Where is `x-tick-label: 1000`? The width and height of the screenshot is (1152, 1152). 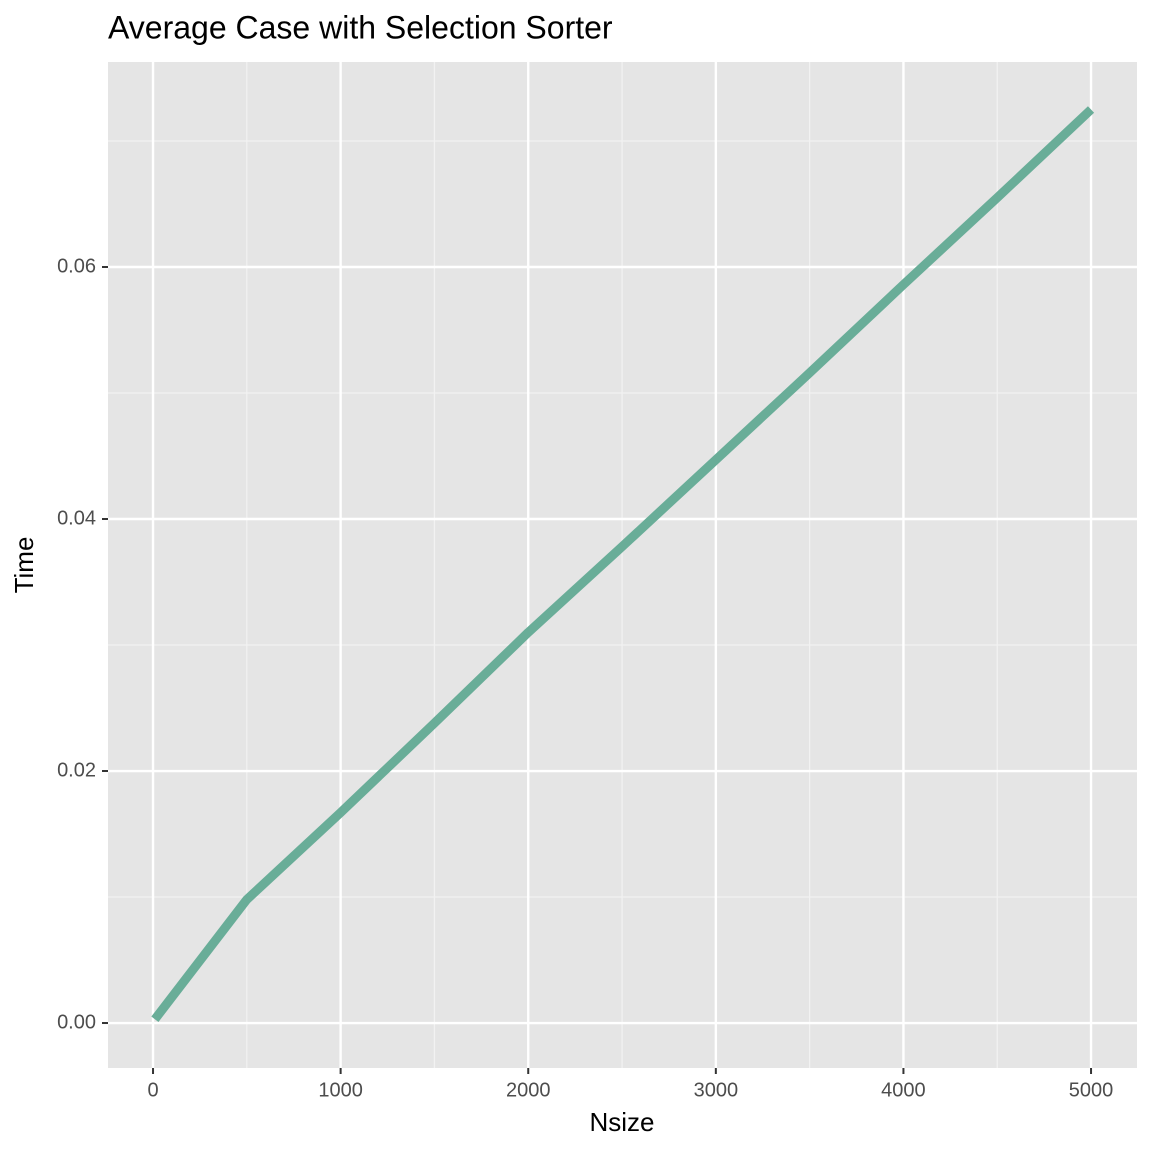
x-tick-label: 1000 is located at coordinates (340, 1090).